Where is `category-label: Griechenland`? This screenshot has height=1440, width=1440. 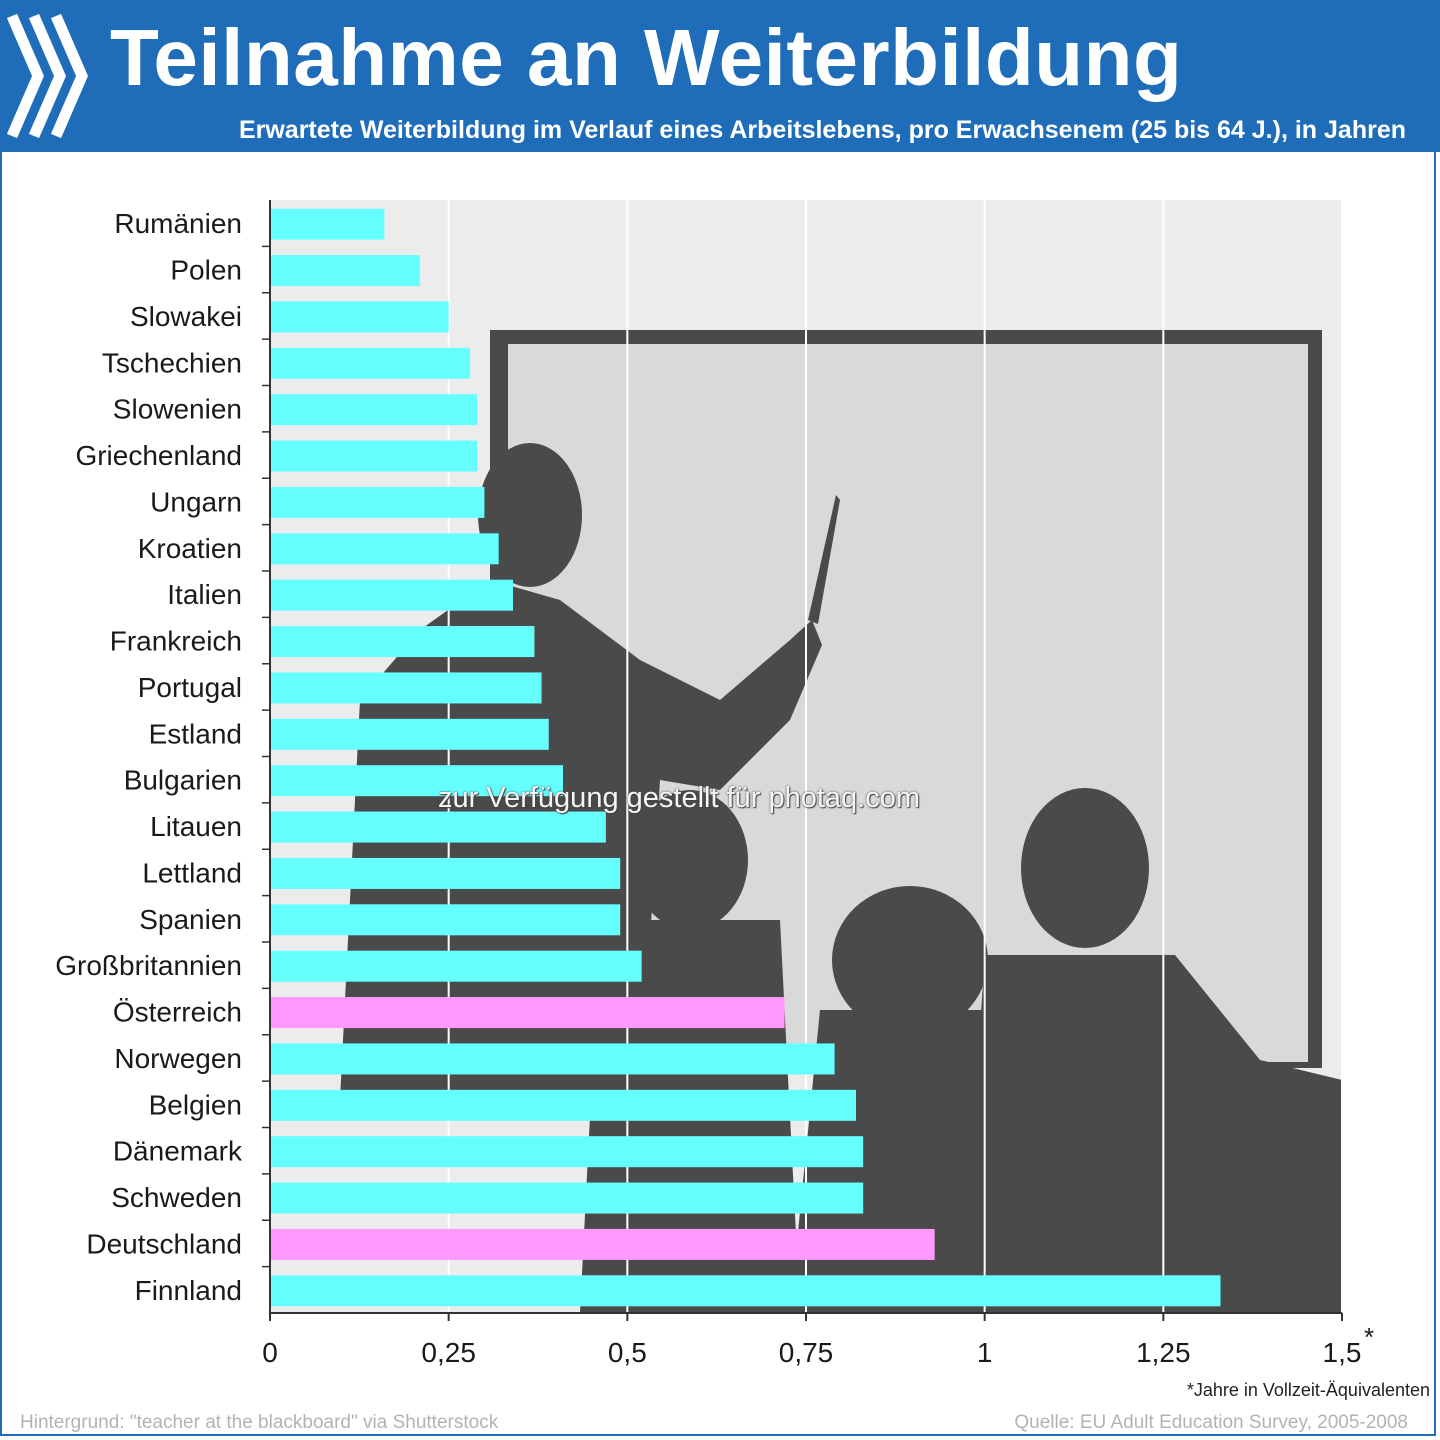 category-label: Griechenland is located at coordinates (158, 455).